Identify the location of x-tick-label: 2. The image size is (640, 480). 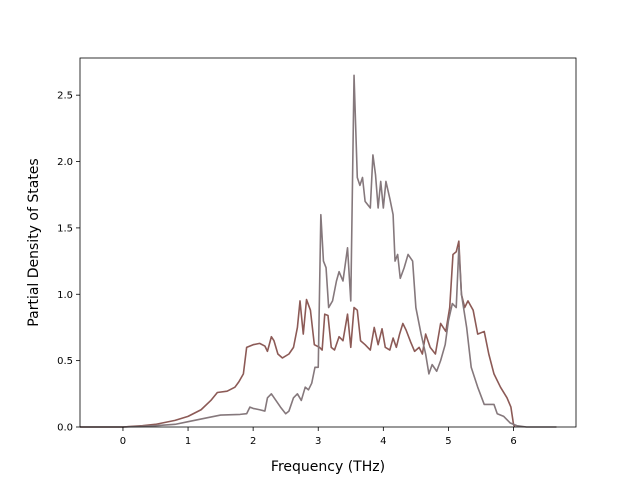
(253, 441).